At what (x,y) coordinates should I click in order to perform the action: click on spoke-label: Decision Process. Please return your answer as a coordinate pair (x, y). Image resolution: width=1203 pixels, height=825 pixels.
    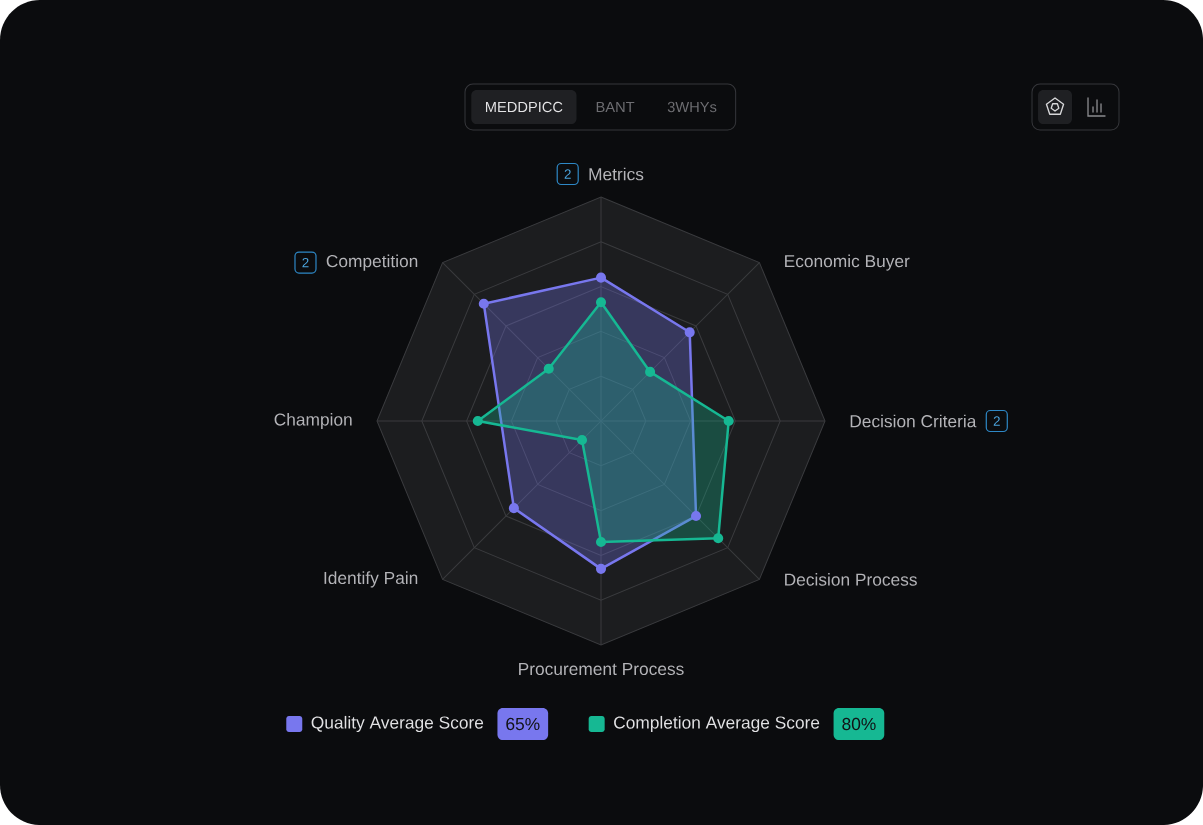
    Looking at the image, I should click on (851, 579).